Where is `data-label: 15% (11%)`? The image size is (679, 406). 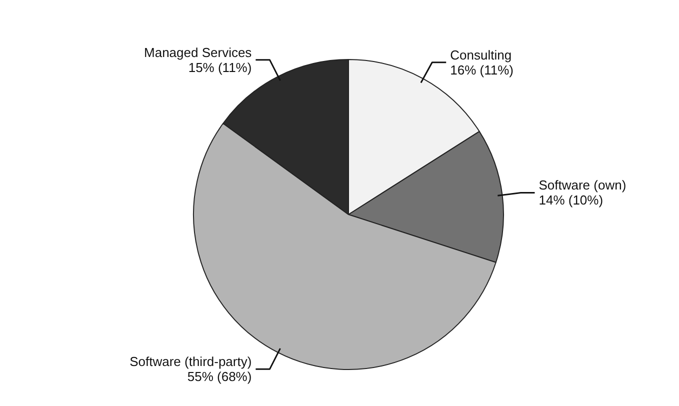 data-label: 15% (11%) is located at coordinates (220, 67).